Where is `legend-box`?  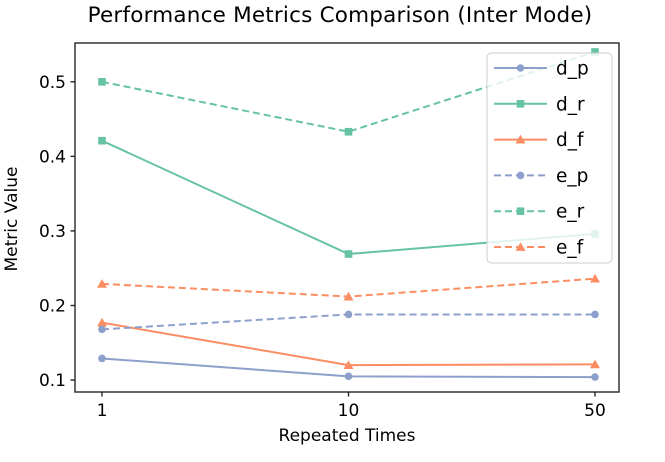 legend-box is located at coordinates (549, 158).